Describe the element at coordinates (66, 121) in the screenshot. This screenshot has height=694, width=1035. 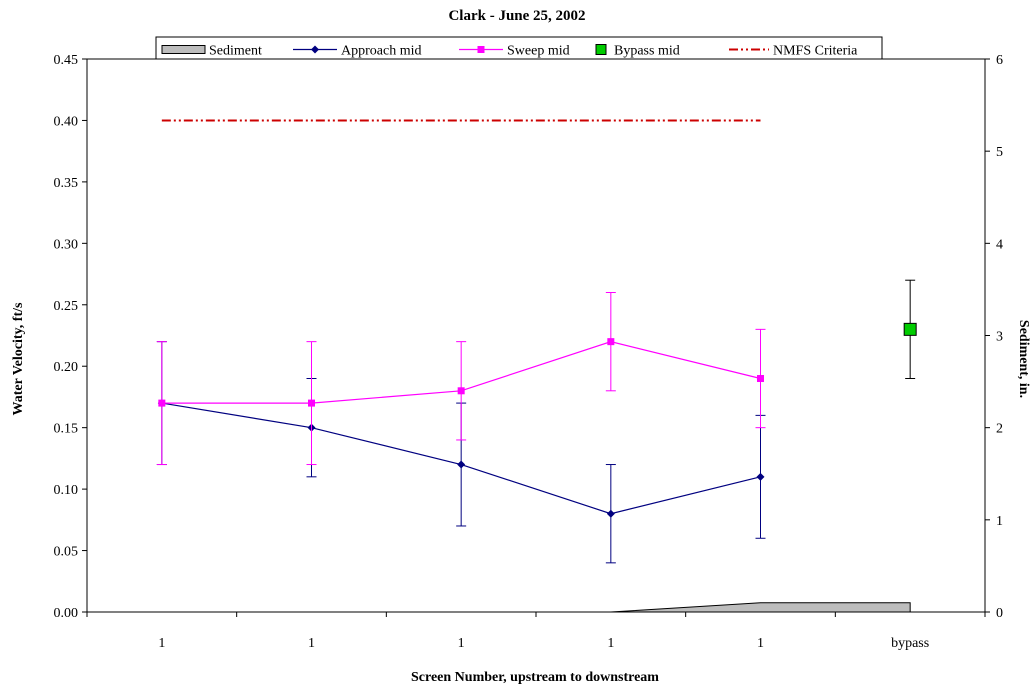
I see `y-tick-label: 0.40` at that location.